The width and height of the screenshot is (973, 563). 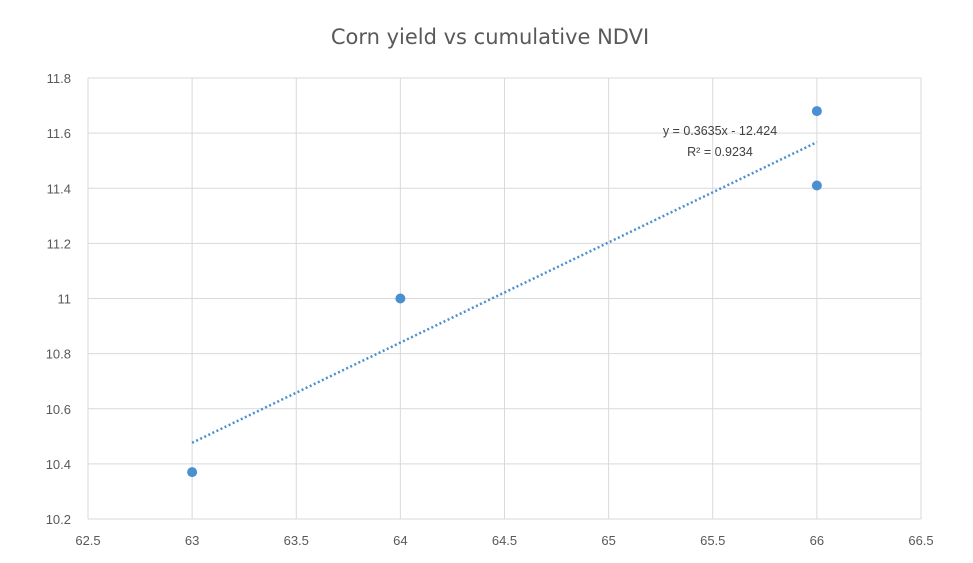 I want to click on y-tick-label: 11, so click(x=65, y=299).